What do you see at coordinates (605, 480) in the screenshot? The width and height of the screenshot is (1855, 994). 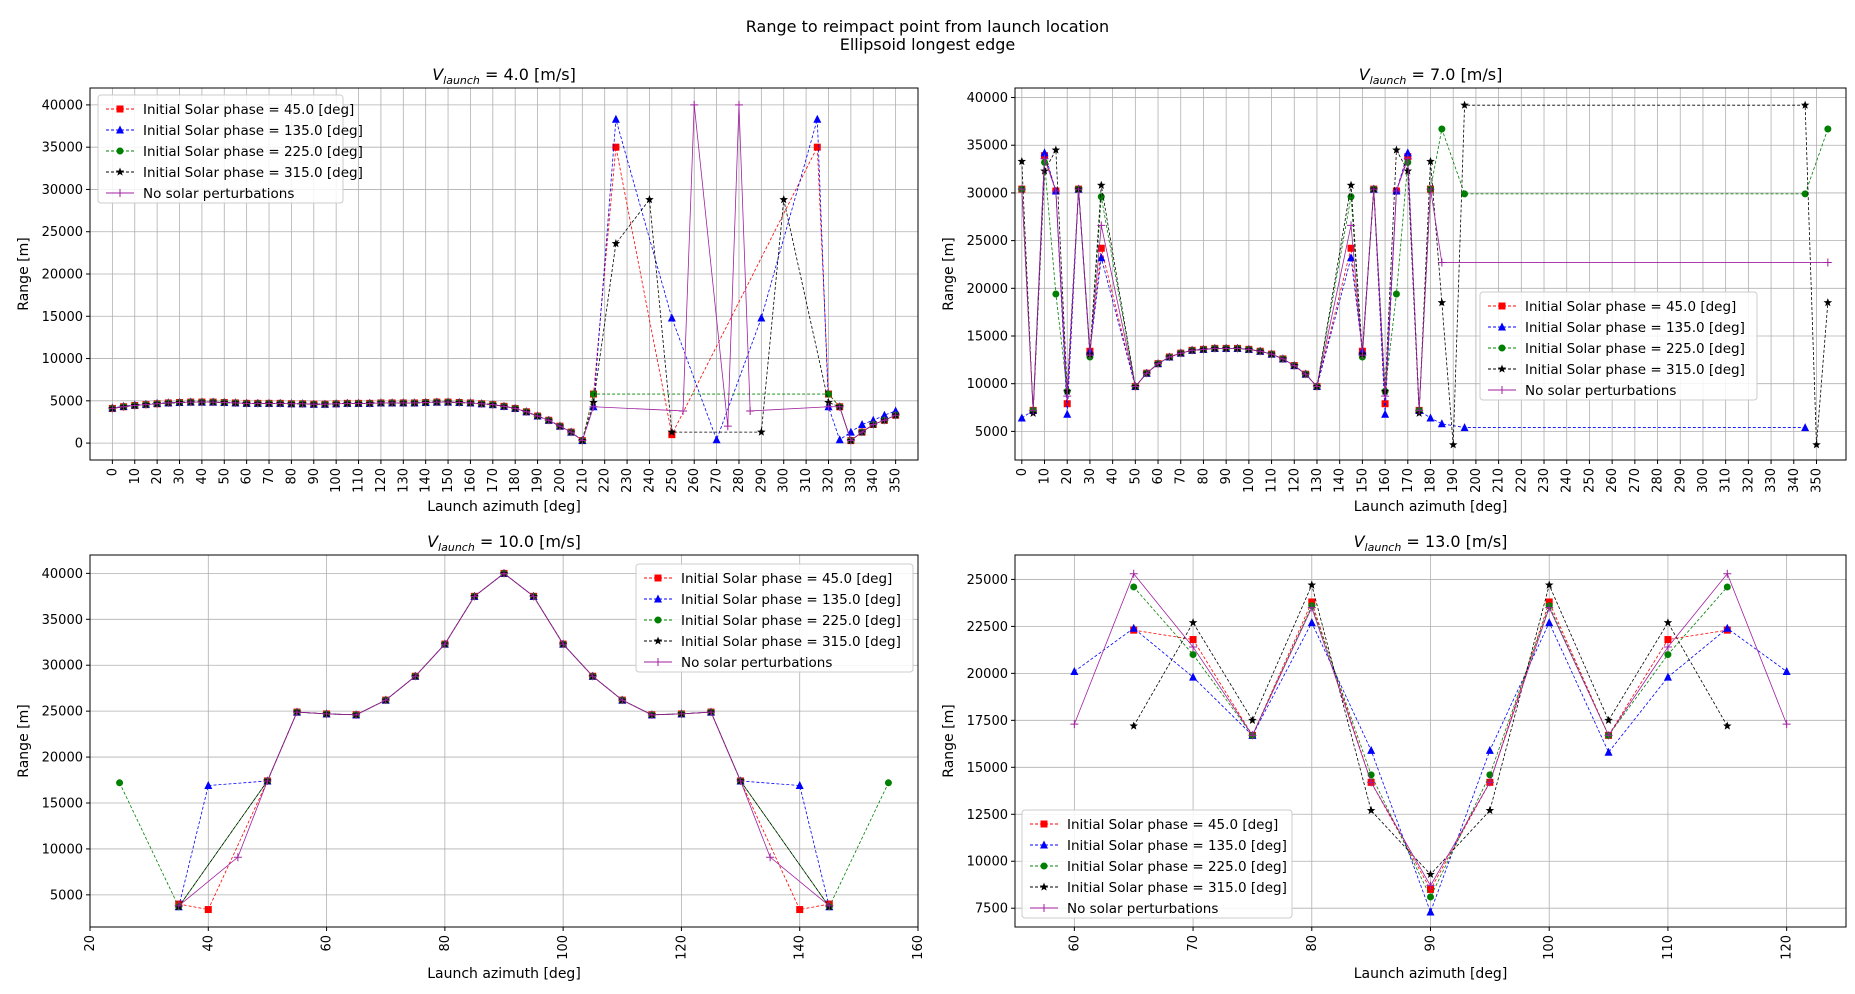 I see `x-tick-label: 220` at bounding box center [605, 480].